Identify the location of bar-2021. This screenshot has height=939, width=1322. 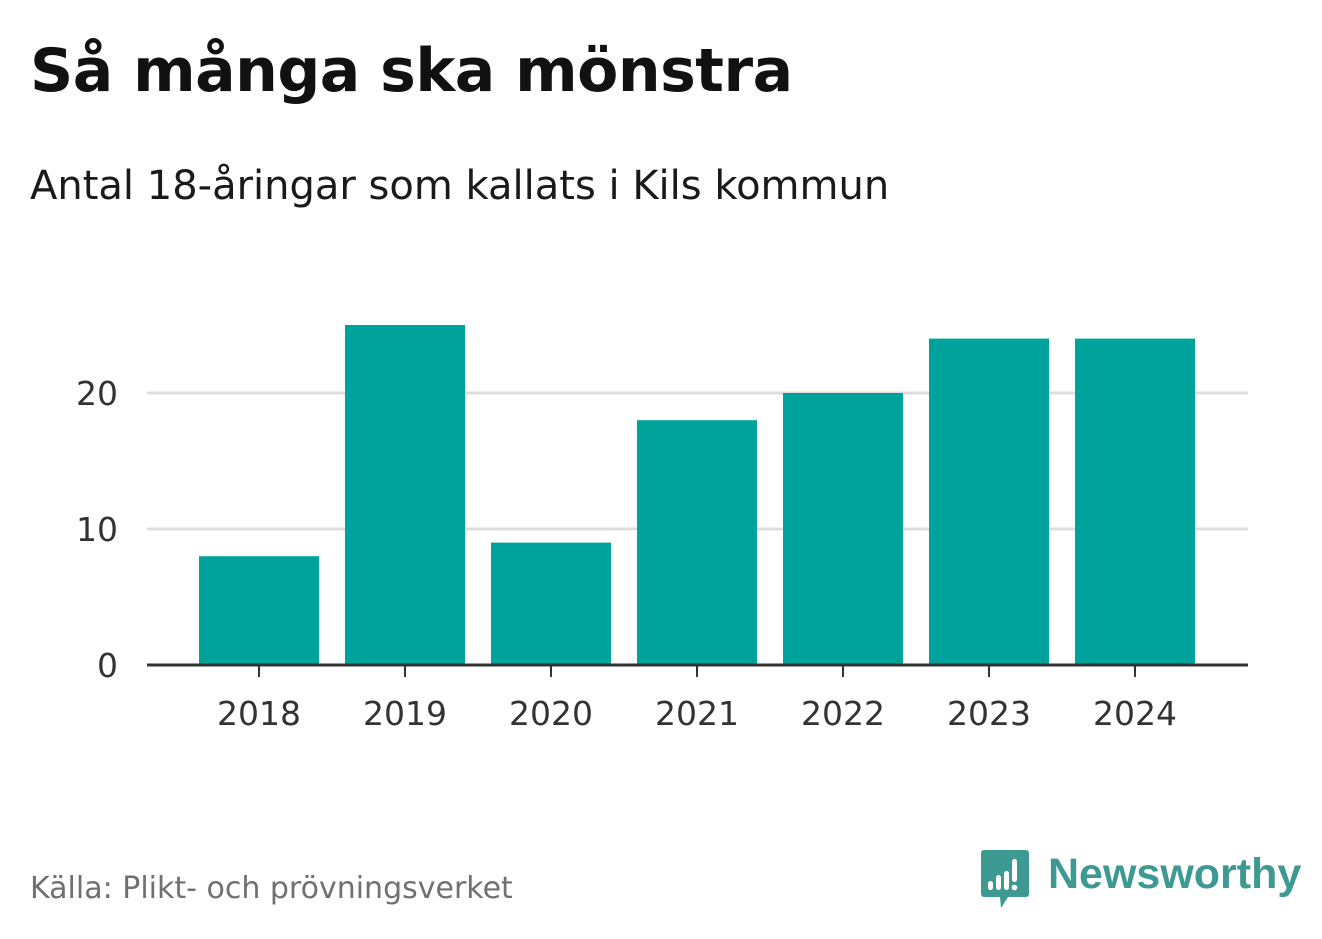
(697, 542).